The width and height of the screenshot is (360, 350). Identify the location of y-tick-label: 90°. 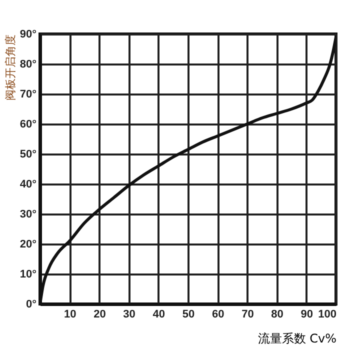
(28, 34).